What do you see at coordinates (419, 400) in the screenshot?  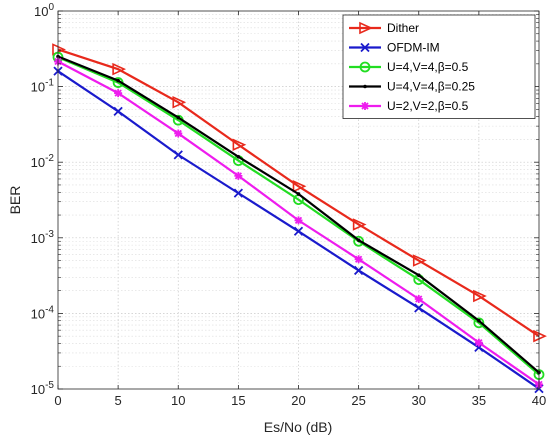 I see `x-tick-label: 30` at bounding box center [419, 400].